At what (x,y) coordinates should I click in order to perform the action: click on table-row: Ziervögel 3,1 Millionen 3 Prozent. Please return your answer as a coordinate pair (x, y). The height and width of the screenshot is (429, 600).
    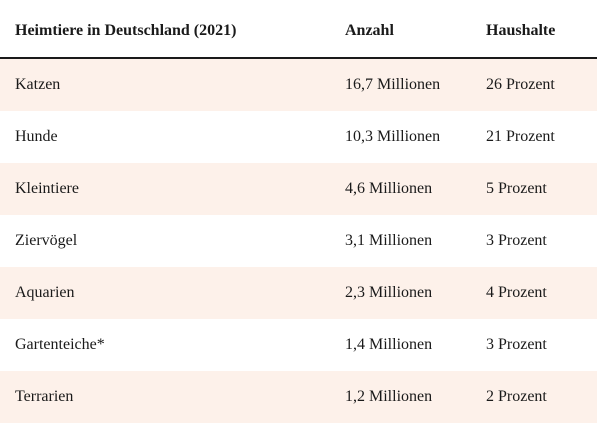
    Looking at the image, I should click on (298, 241).